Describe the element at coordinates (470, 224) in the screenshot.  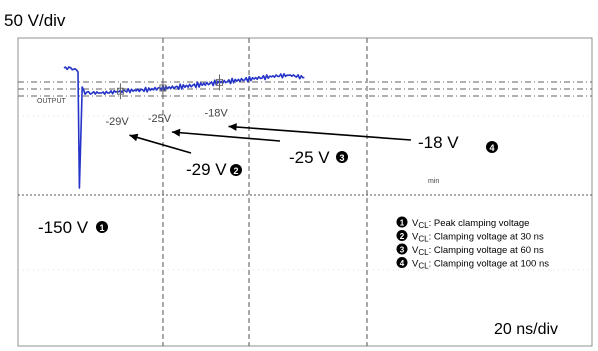
I see `legend-entry-1: VCL: Peak clamping voltage` at that location.